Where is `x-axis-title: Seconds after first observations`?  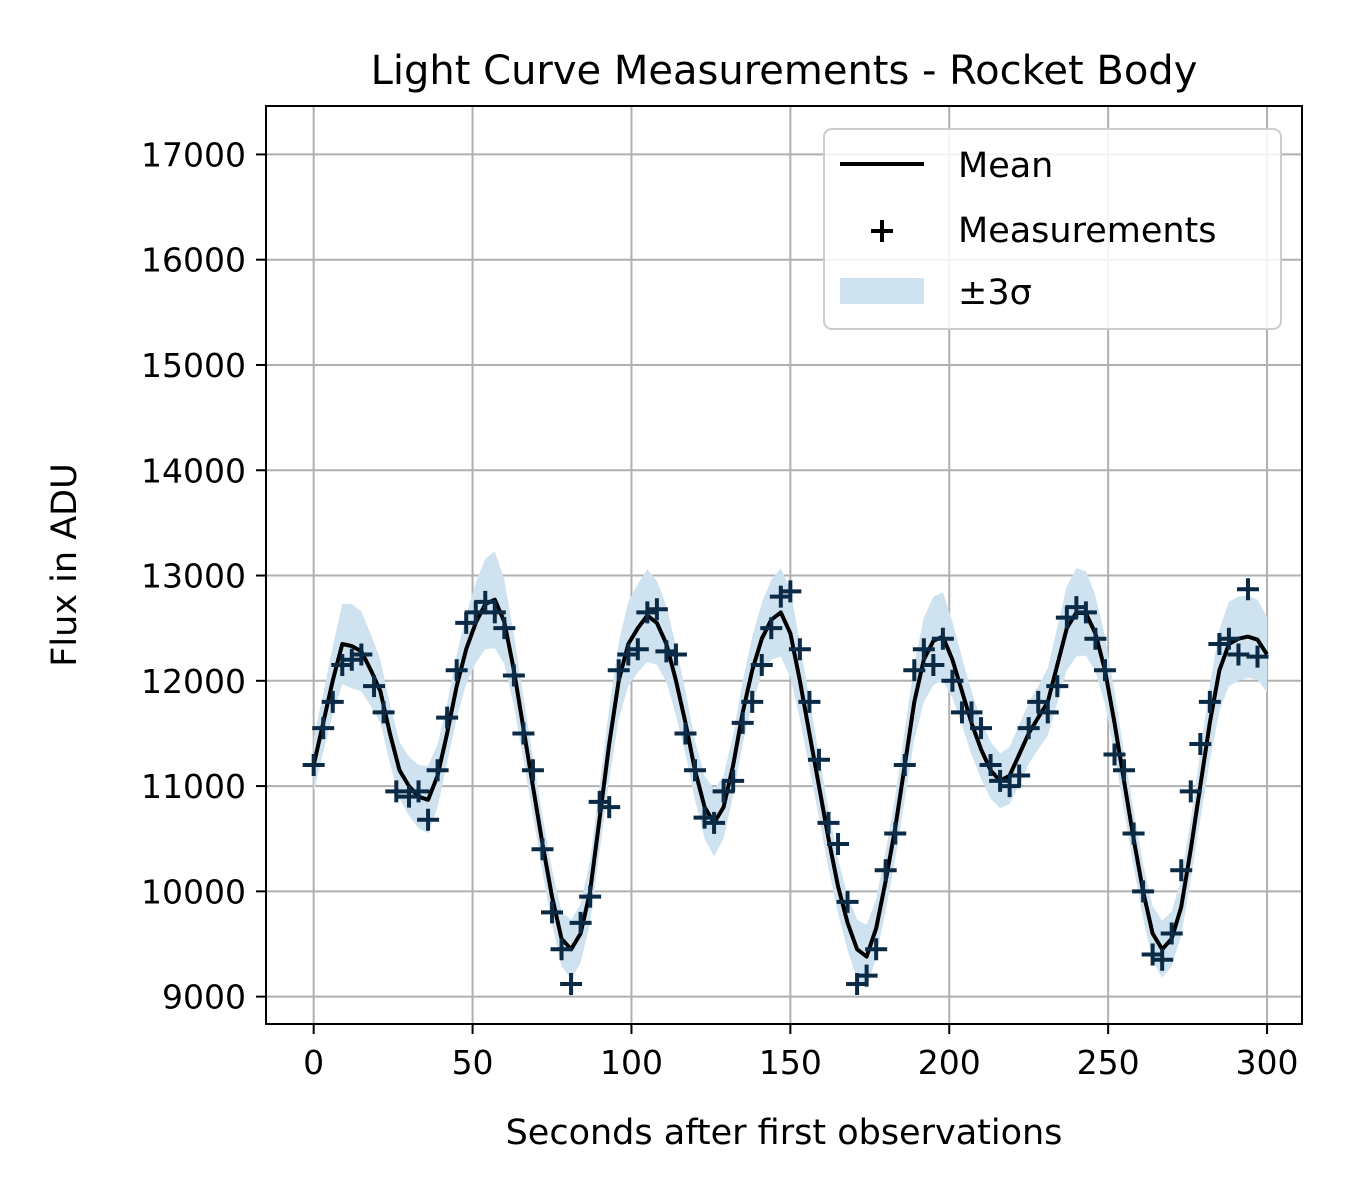 x-axis-title: Seconds after first observations is located at coordinates (784, 1133).